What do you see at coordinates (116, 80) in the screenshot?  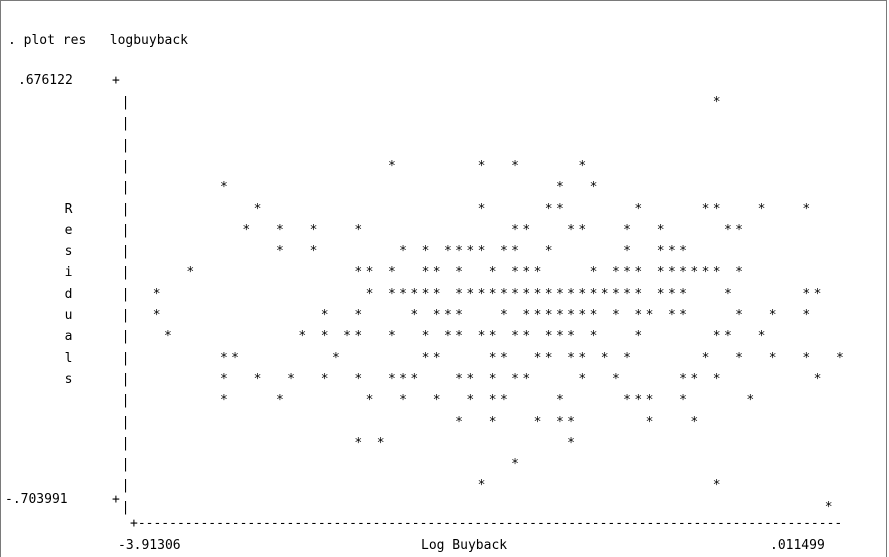 I see `y-top-tick: +` at bounding box center [116, 80].